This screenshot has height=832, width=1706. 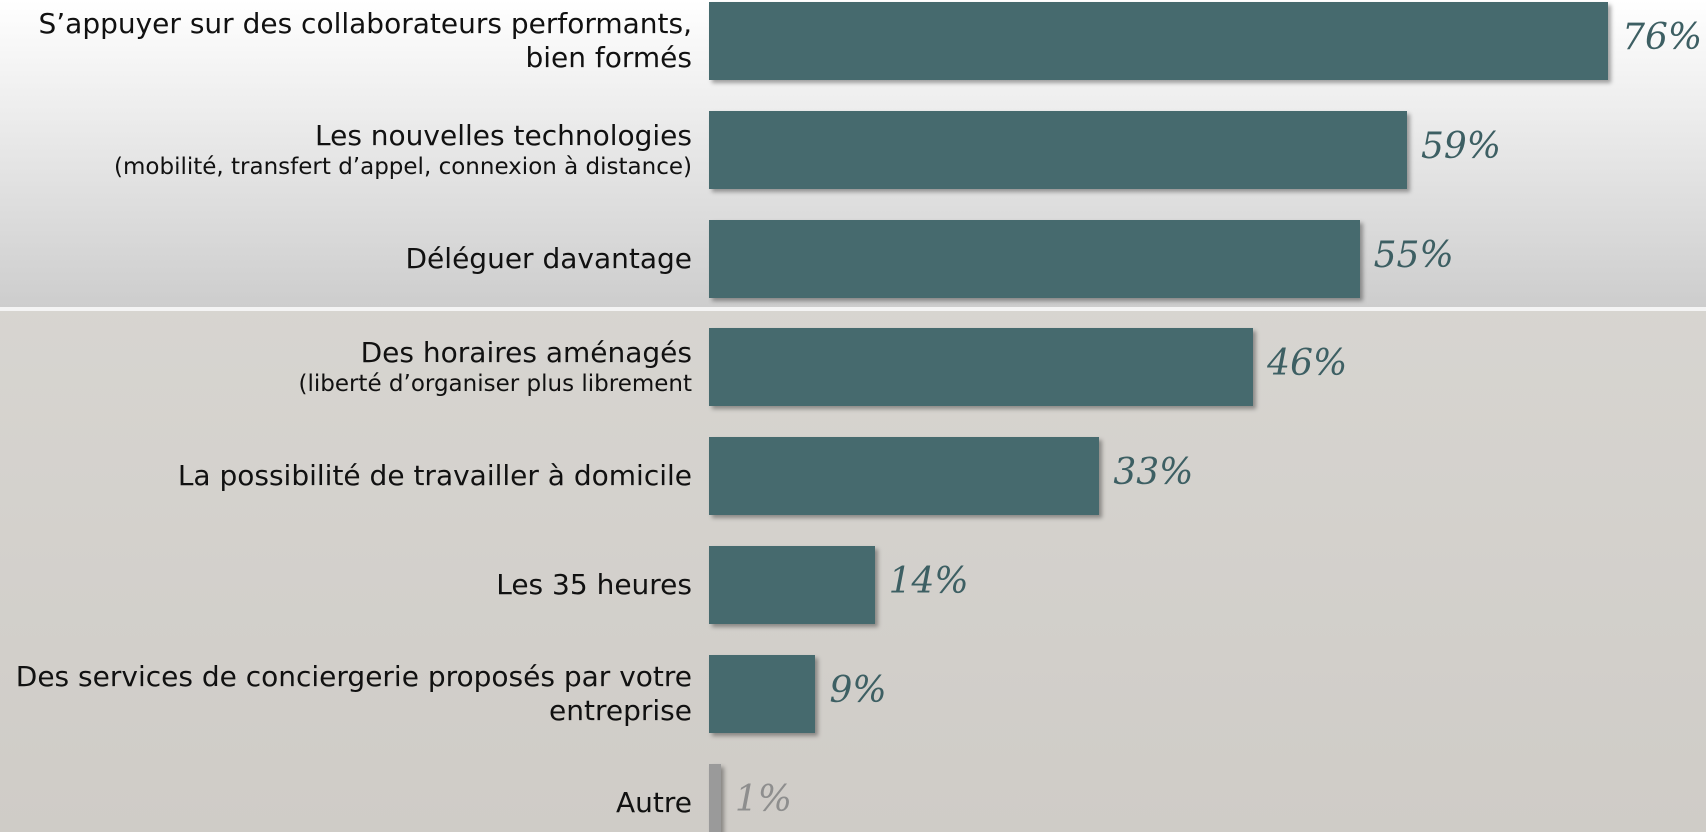 I want to click on value-label: 1%, so click(x=763, y=799).